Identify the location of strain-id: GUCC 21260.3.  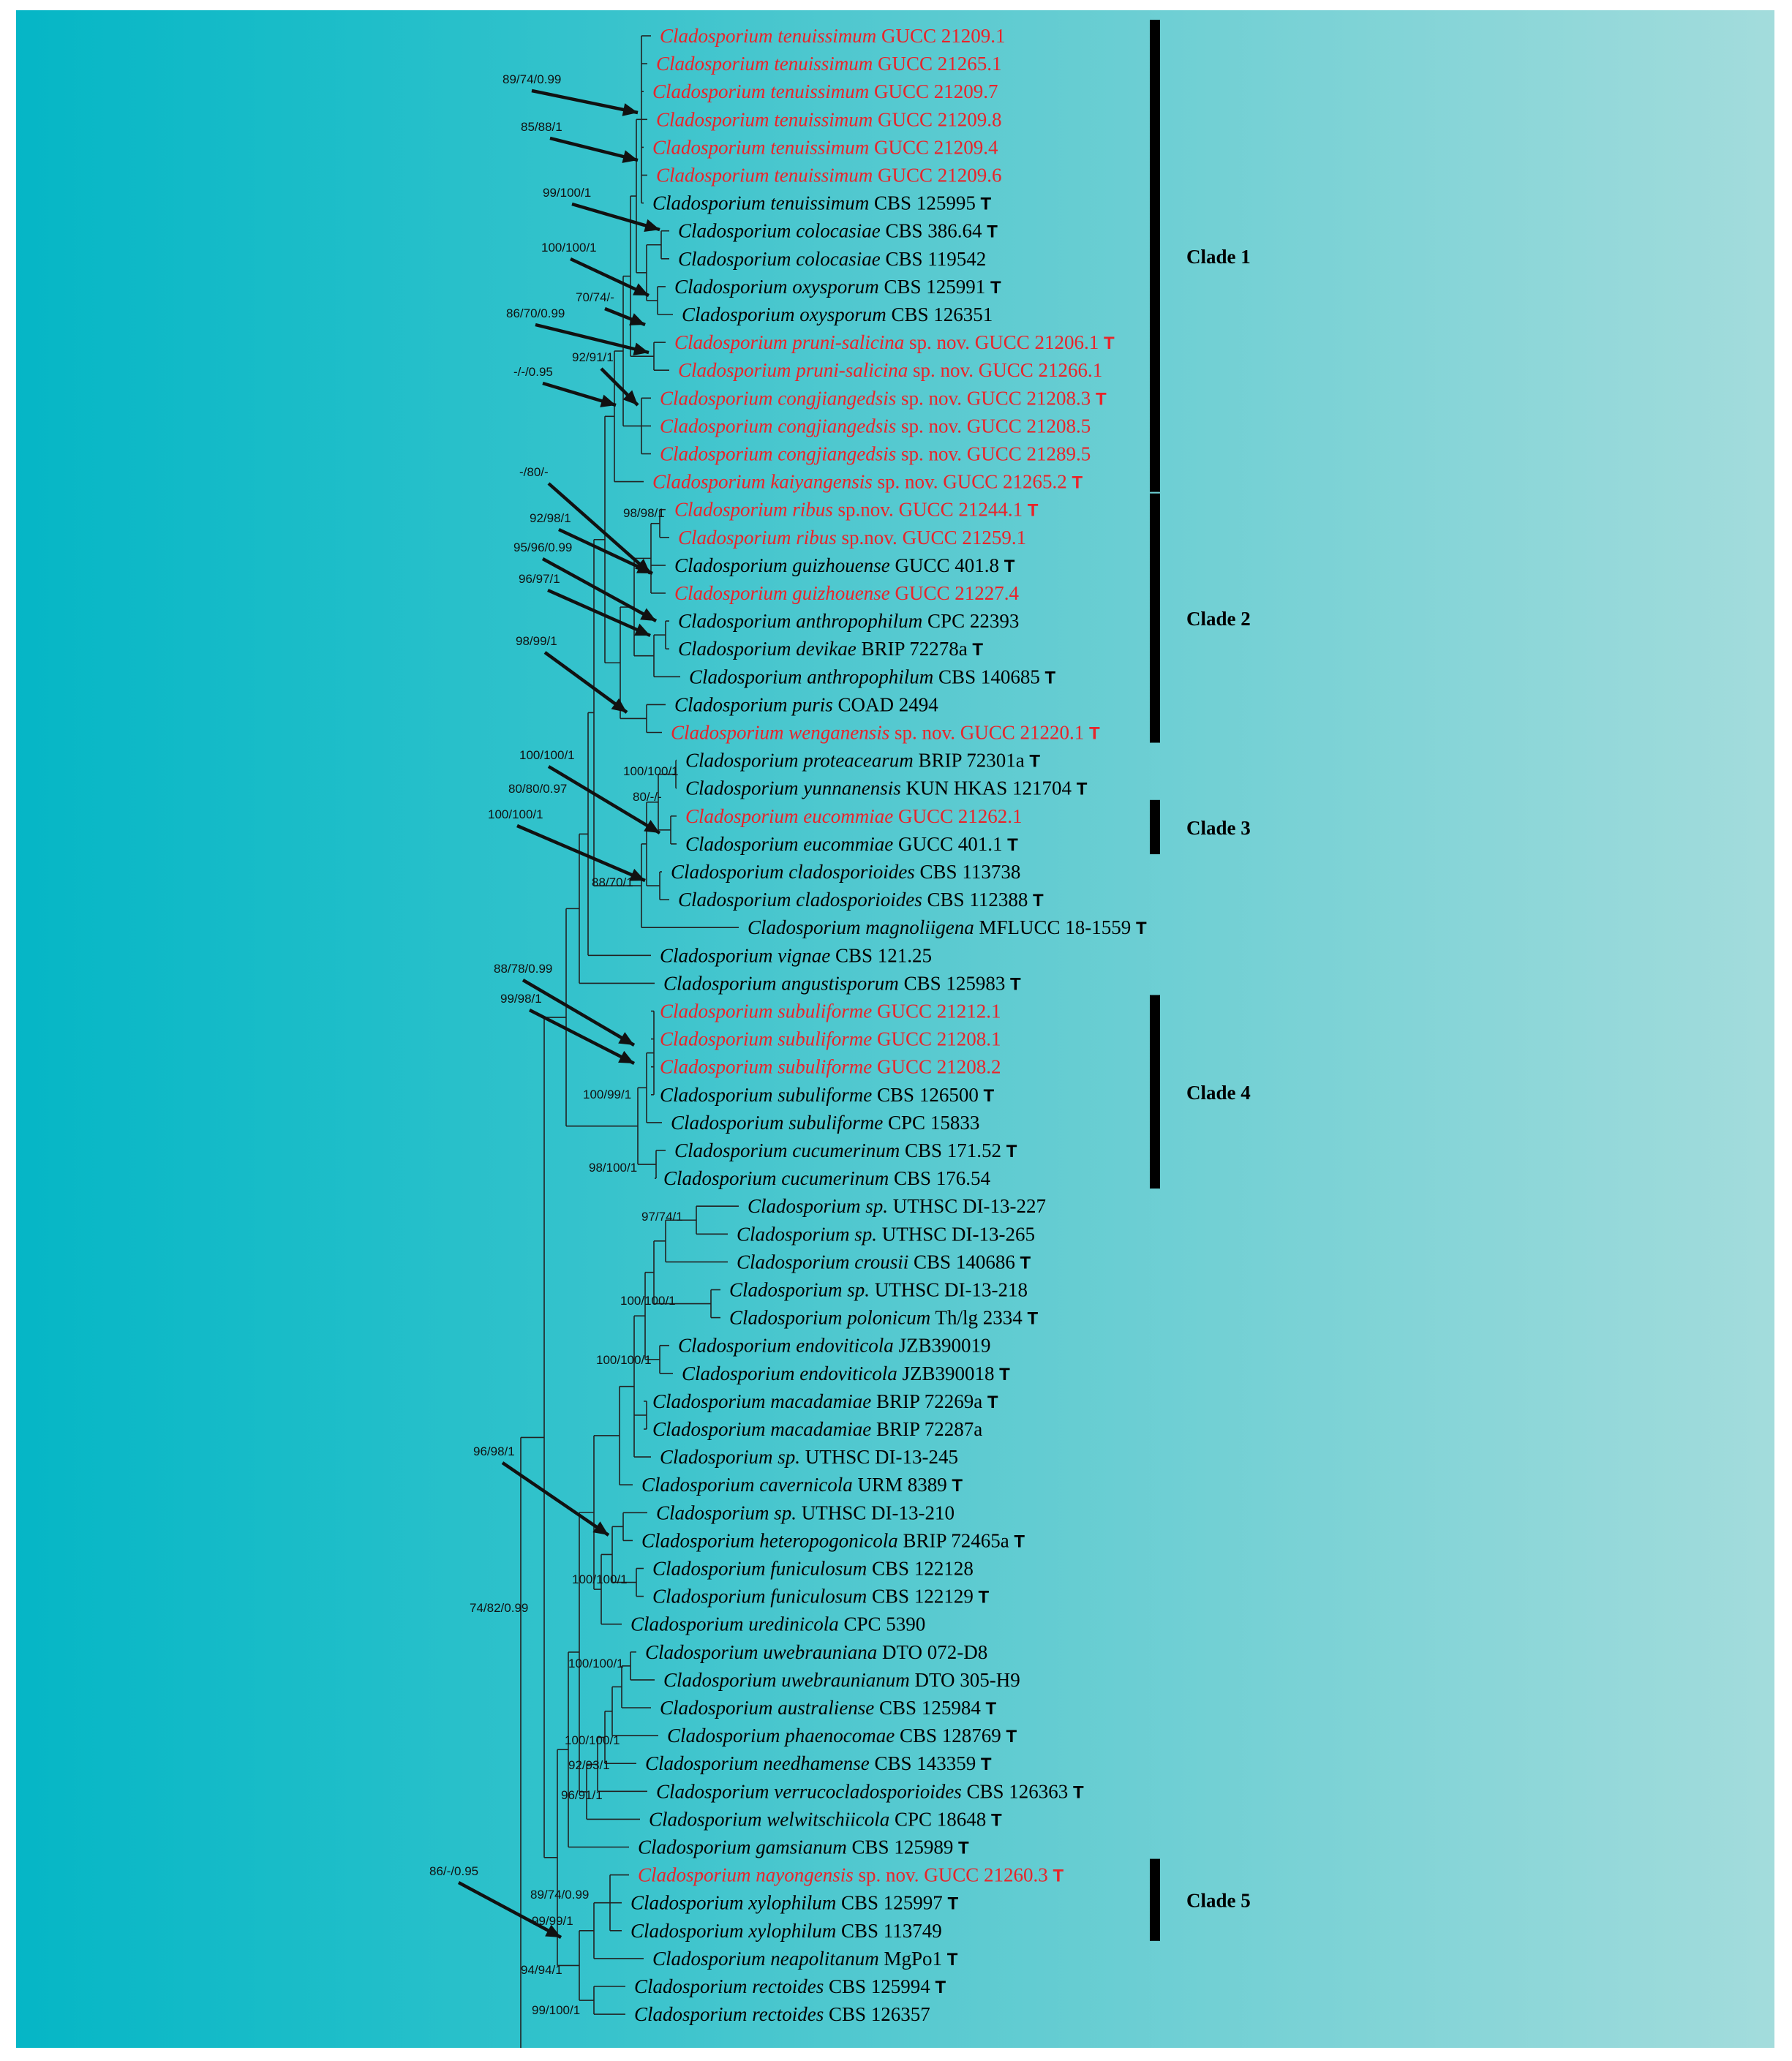
(983, 1875).